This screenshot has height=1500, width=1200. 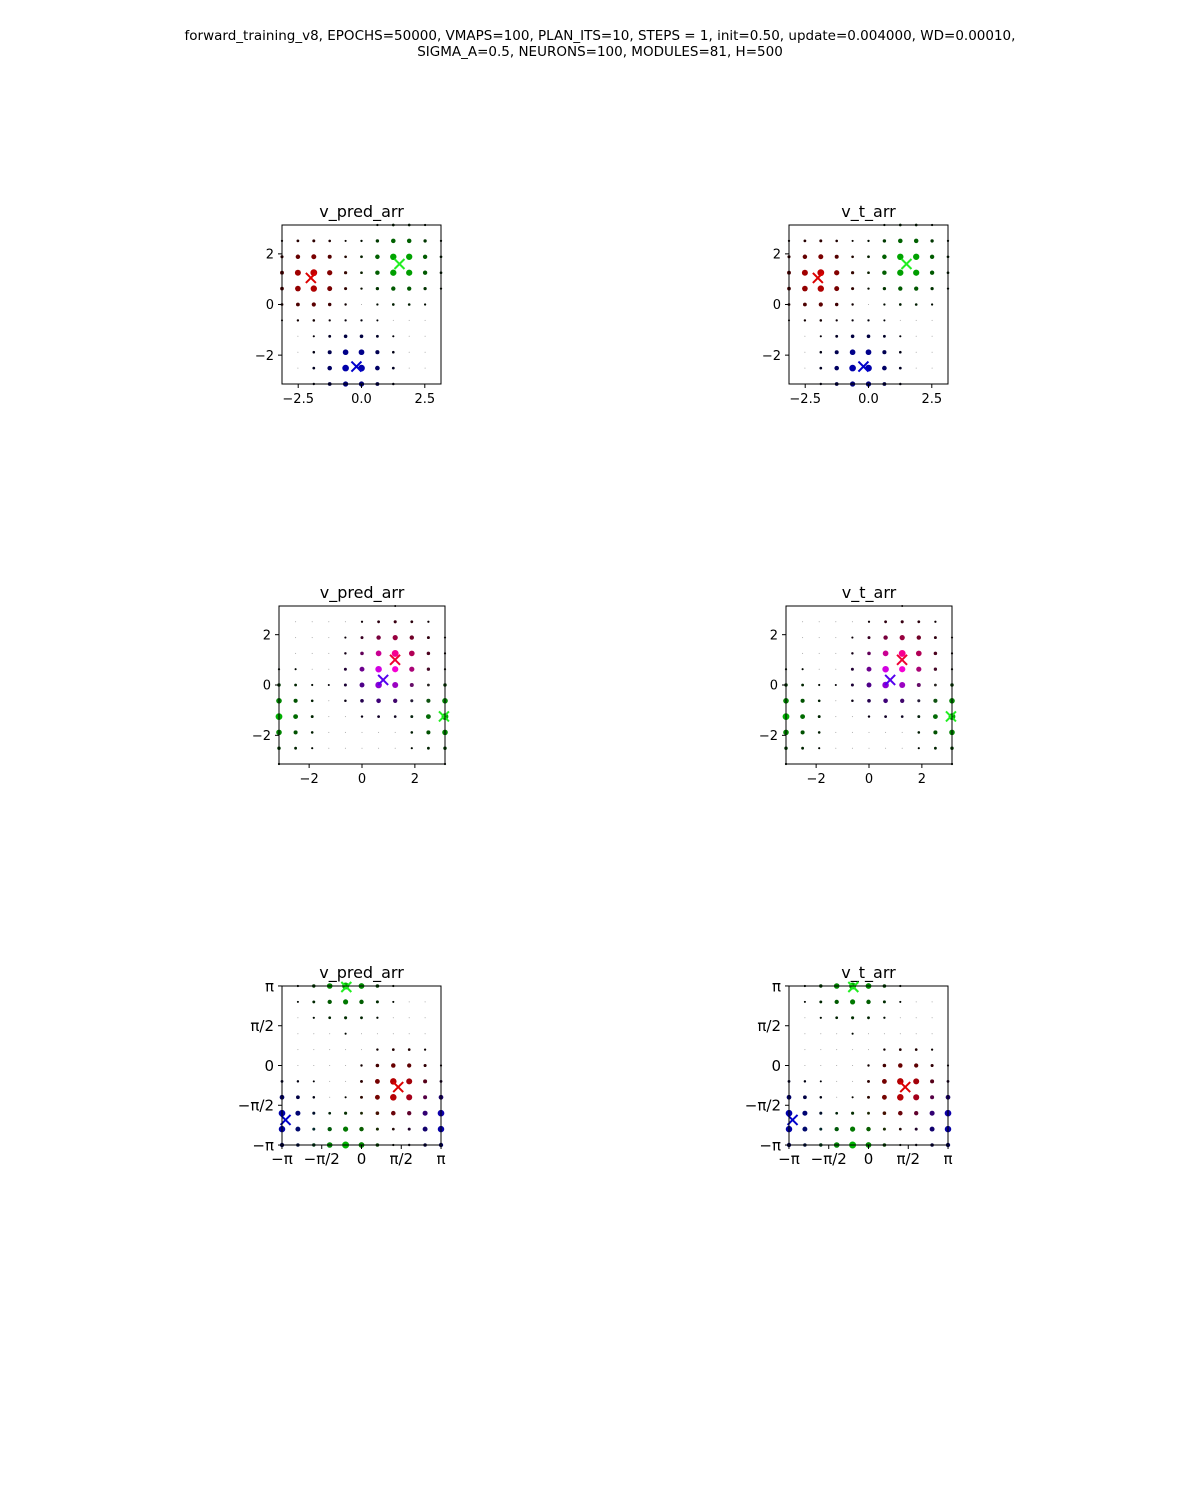 I want to click on x-tick-label: −2.5, so click(x=805, y=399).